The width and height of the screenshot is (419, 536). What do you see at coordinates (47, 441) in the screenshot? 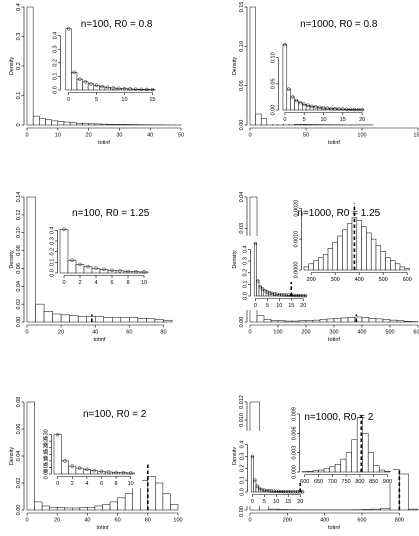
I see `y-tick-label: 0.25` at bounding box center [47, 441].